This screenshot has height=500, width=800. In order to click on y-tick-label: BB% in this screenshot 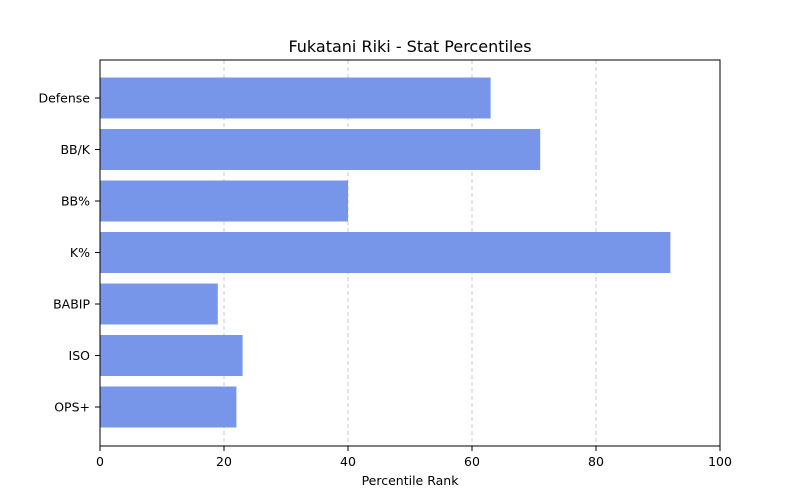, I will do `click(75, 201)`.